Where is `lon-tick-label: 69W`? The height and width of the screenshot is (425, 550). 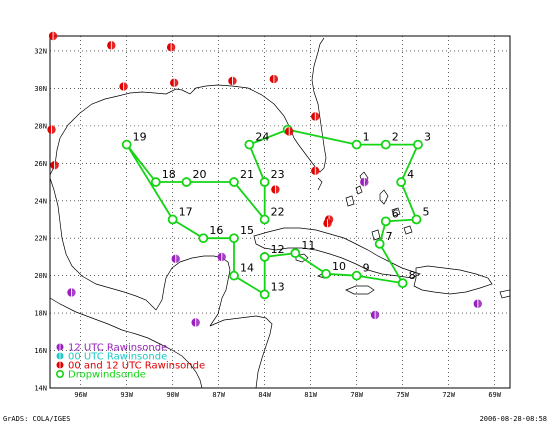 lon-tick-label: 69W is located at coordinates (494, 395).